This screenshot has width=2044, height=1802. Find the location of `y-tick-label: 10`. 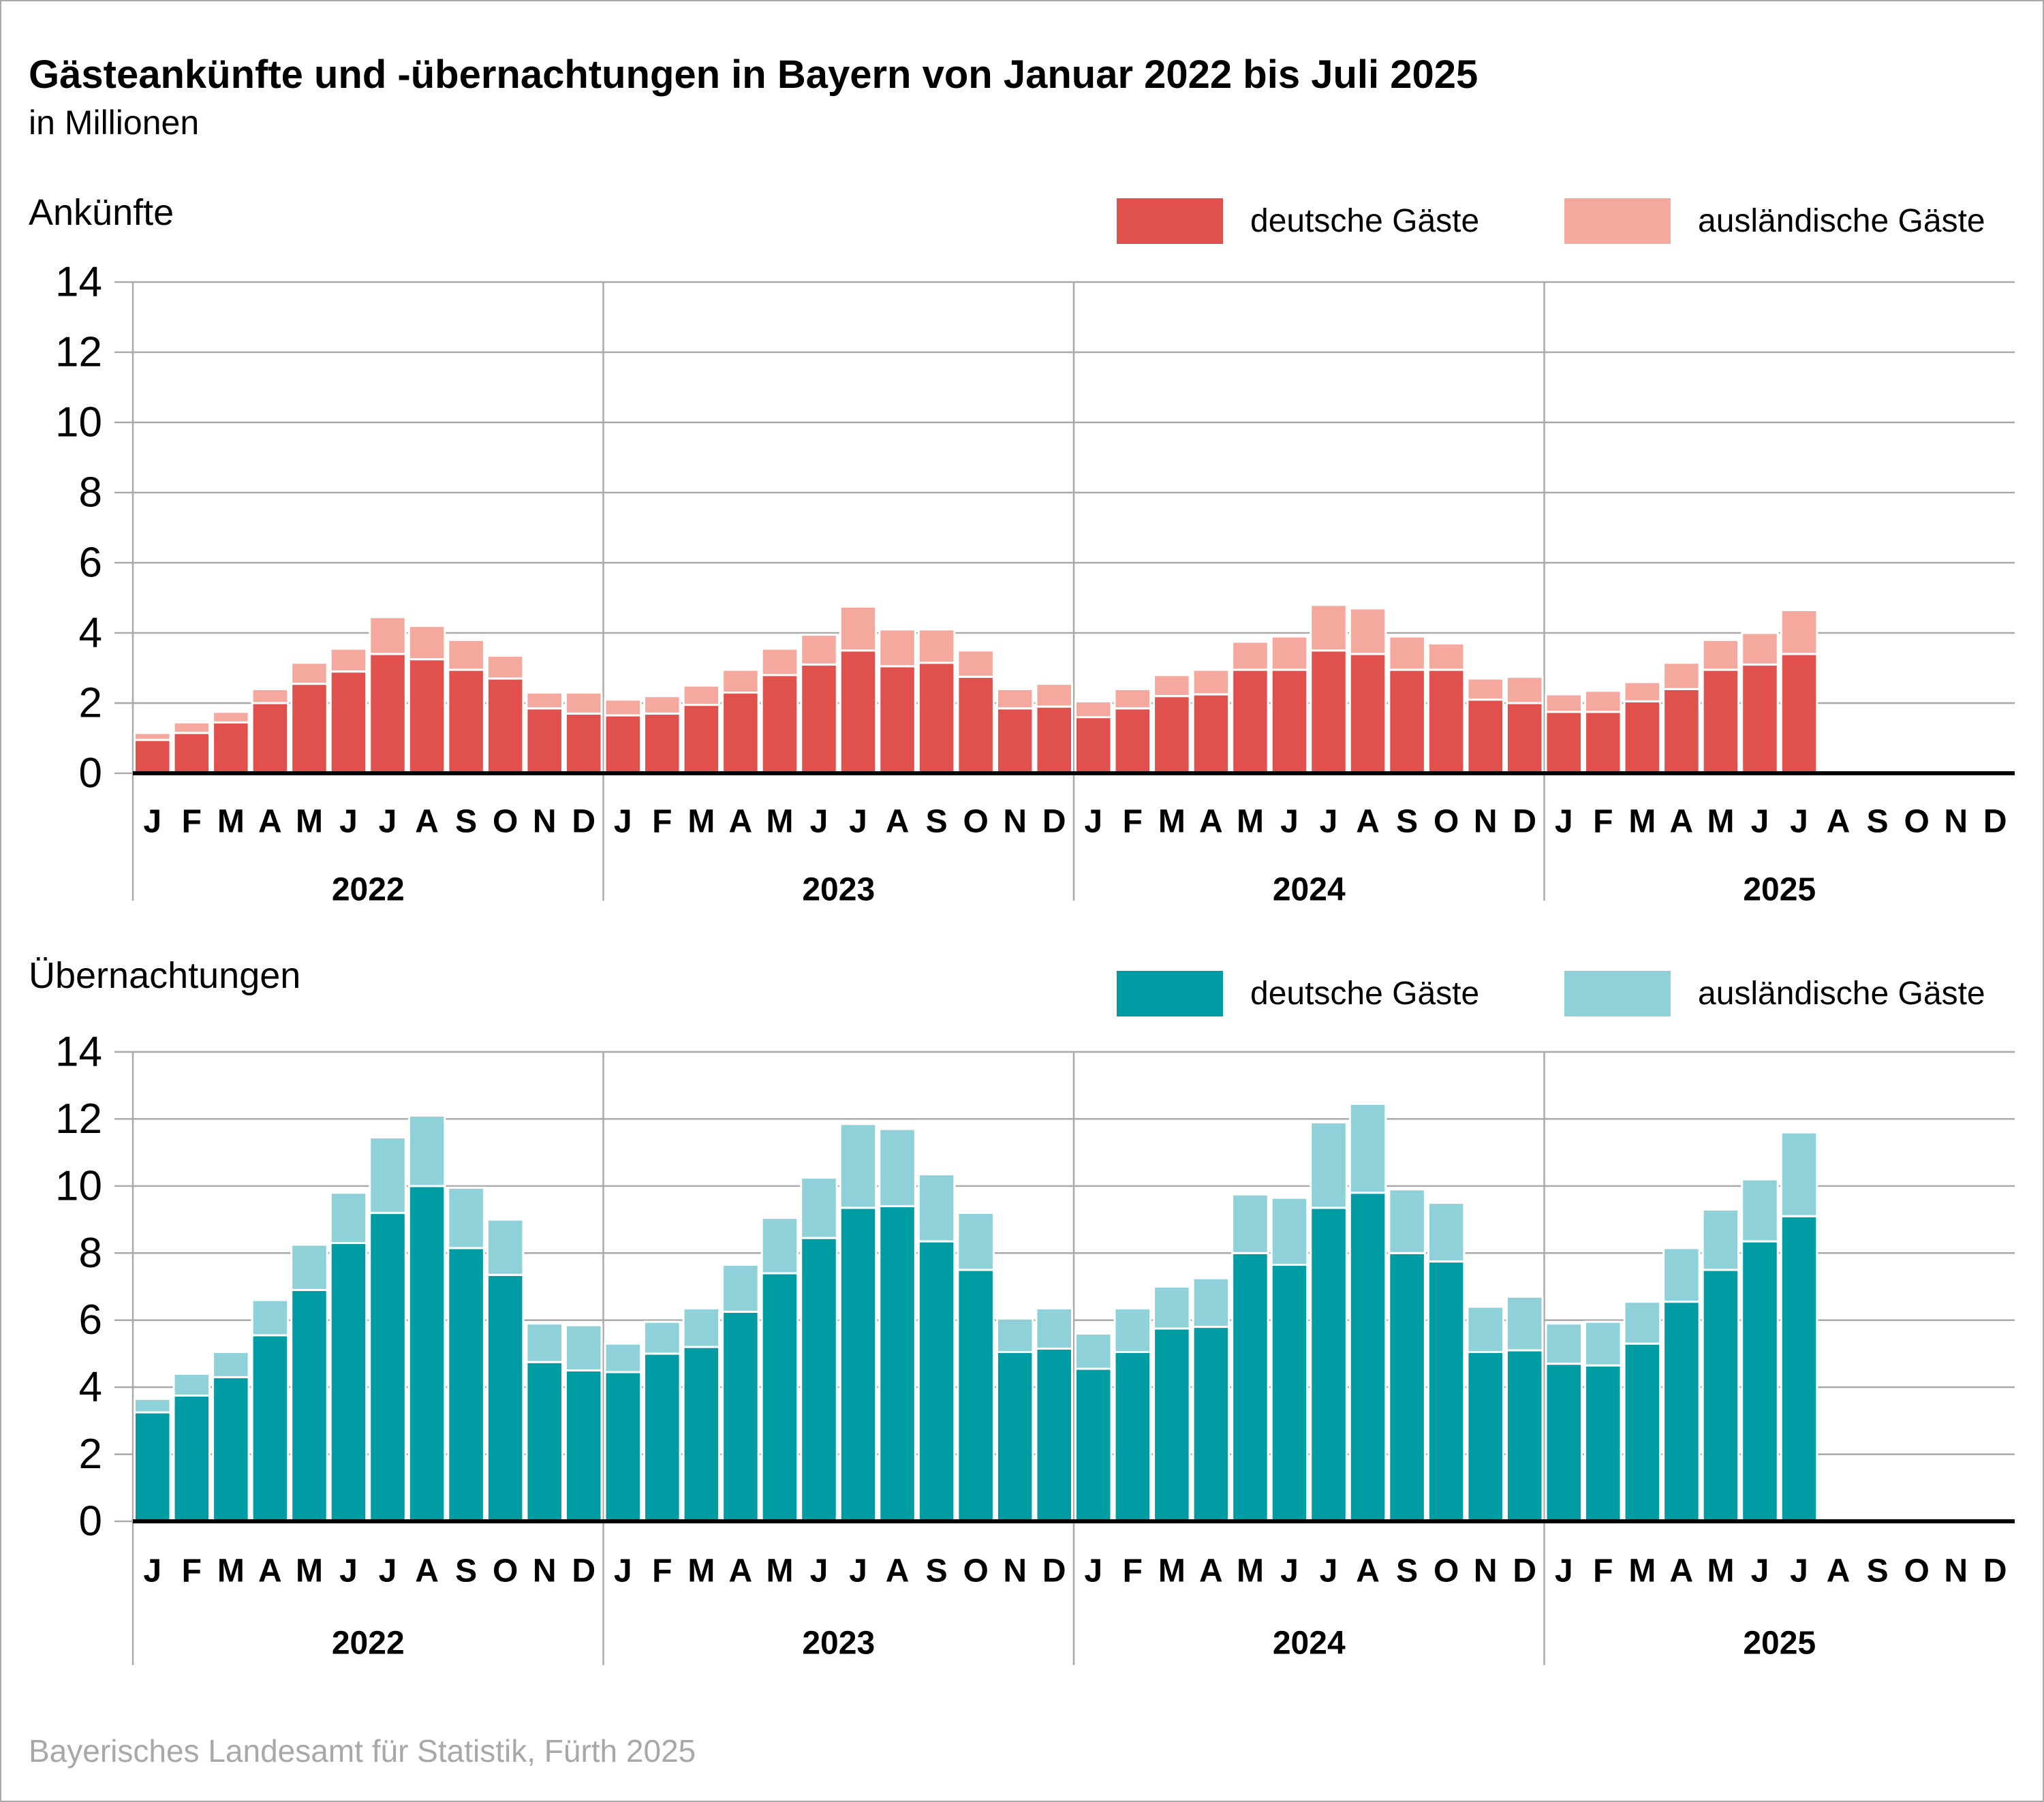

y-tick-label: 10 is located at coordinates (78, 422).